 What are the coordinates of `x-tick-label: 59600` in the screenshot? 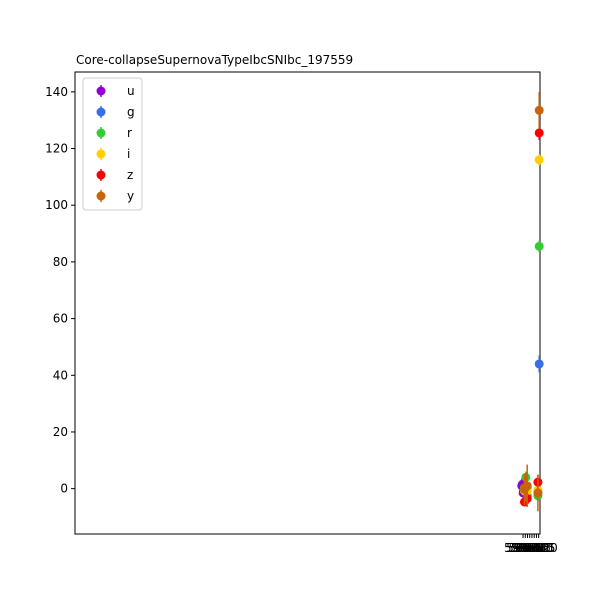 It's located at (530, 548).